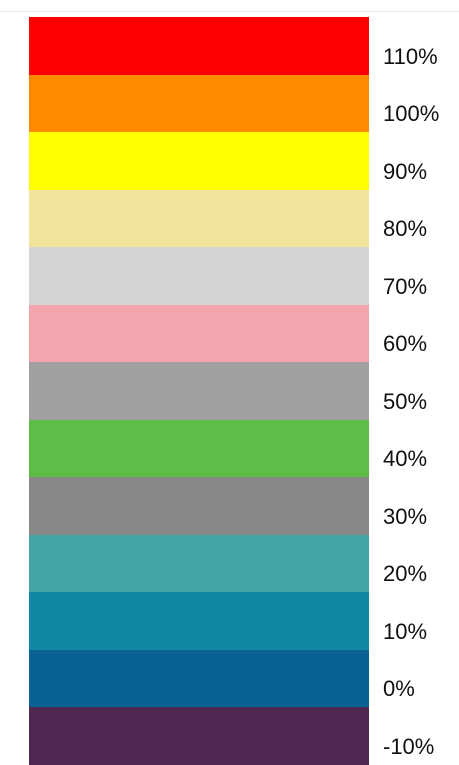 The height and width of the screenshot is (765, 459). What do you see at coordinates (410, 56) in the screenshot?
I see `band-label: 110%` at bounding box center [410, 56].